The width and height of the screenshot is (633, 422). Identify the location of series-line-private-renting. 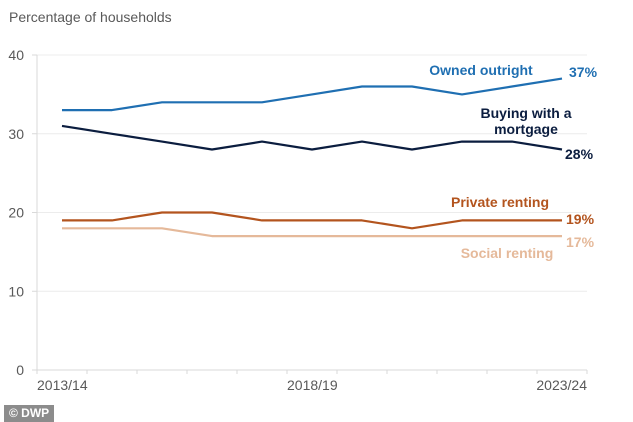
(312, 220).